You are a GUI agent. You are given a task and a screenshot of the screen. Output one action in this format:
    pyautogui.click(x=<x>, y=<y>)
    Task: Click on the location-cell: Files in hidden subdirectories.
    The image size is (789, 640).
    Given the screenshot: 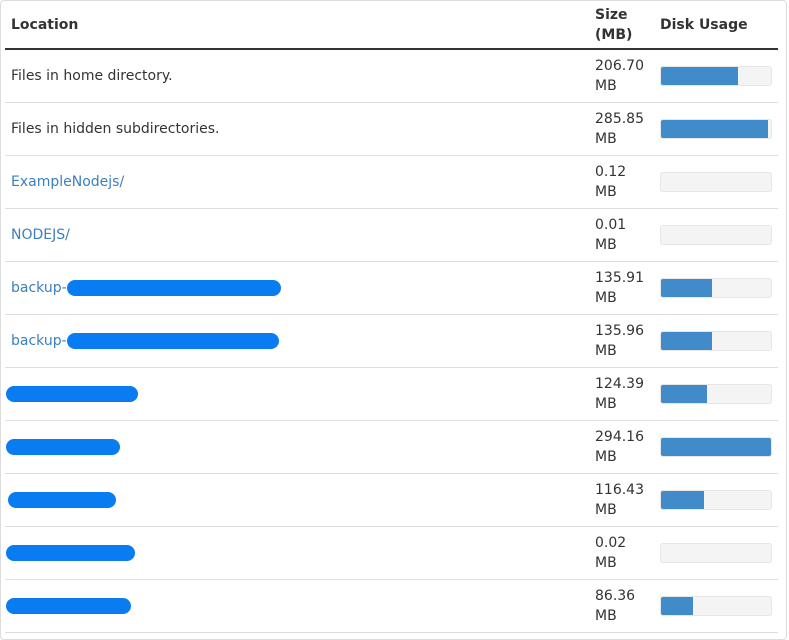 What is the action you would take?
    pyautogui.click(x=297, y=129)
    